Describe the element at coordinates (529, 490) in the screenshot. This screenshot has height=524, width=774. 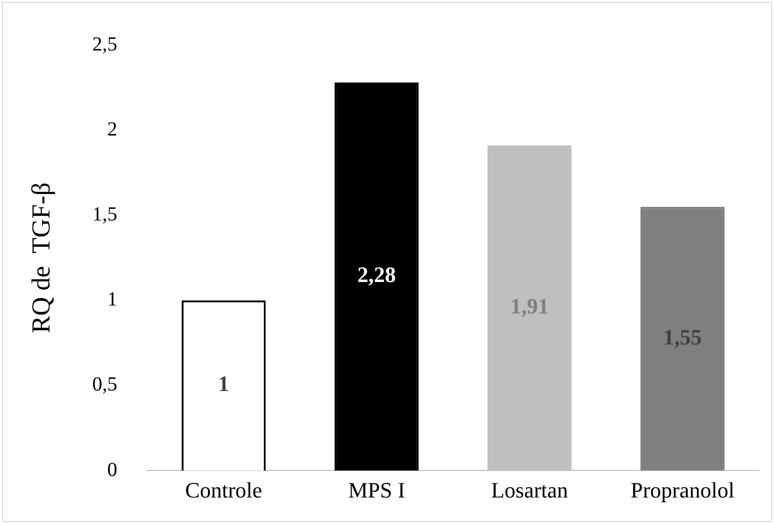
I see `x-tick-label: Losartan` at that location.